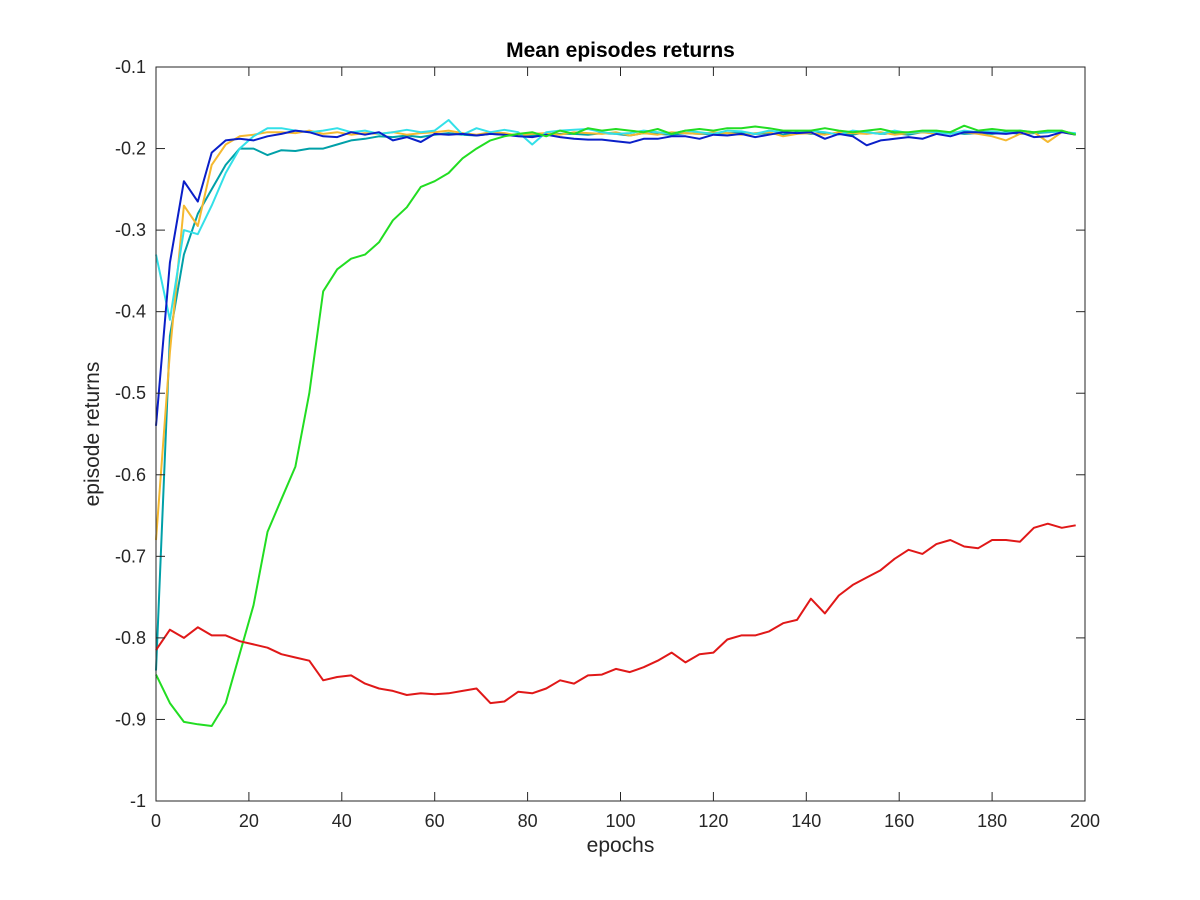 The image size is (1200, 900). Describe the element at coordinates (620, 50) in the screenshot. I see `chart-title: Mean episodes returns` at that location.